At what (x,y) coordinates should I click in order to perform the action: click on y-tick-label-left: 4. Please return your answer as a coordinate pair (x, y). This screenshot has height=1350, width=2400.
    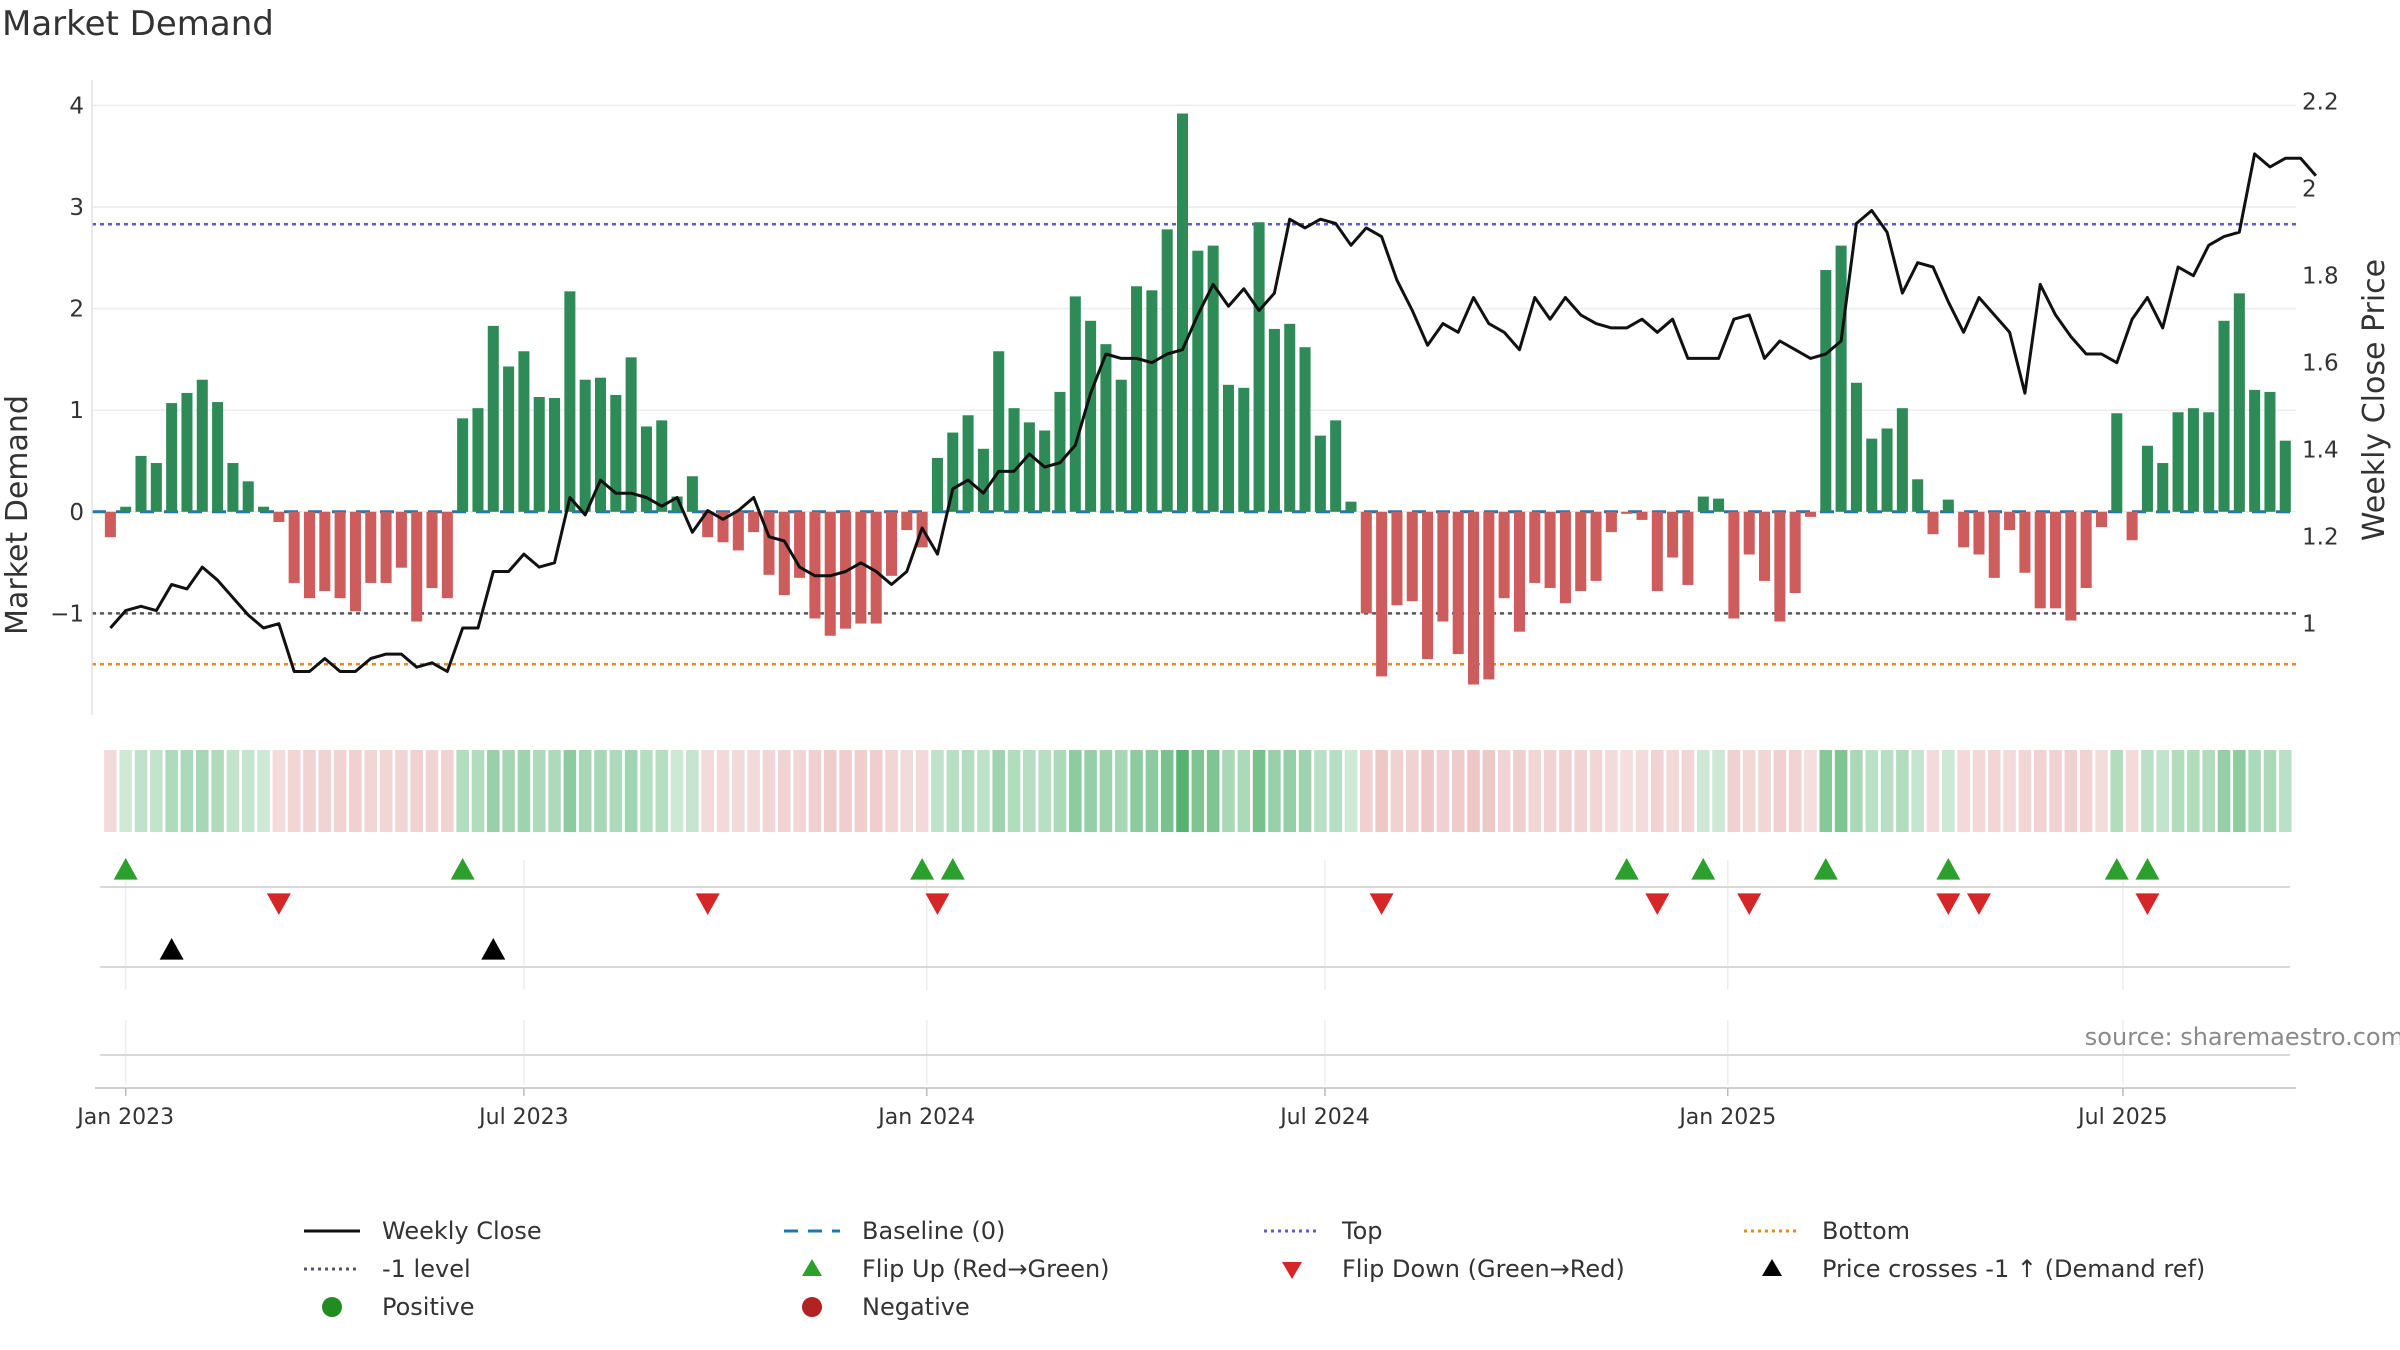
    Looking at the image, I should click on (76, 106).